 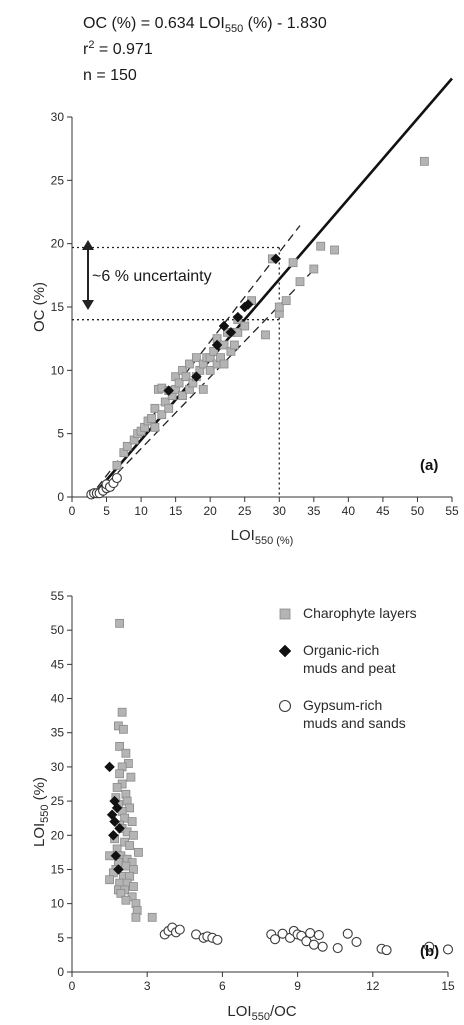 I want to click on panel-b-y-tick-label: 55, so click(x=58, y=596).